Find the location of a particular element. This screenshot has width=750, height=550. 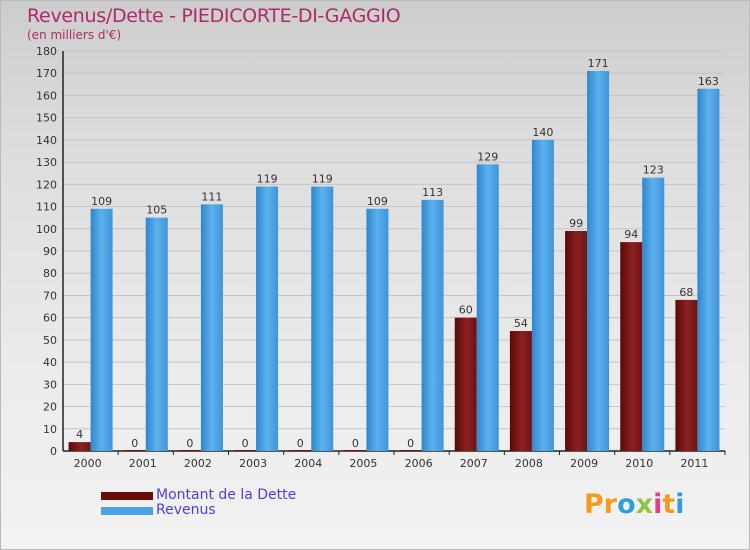

y-tick-label: 0 is located at coordinates (53, 451).